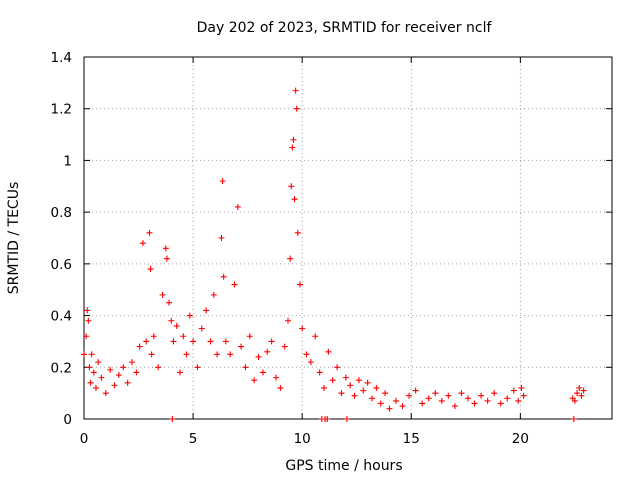  I want to click on x-tick-label: 10, so click(302, 439).